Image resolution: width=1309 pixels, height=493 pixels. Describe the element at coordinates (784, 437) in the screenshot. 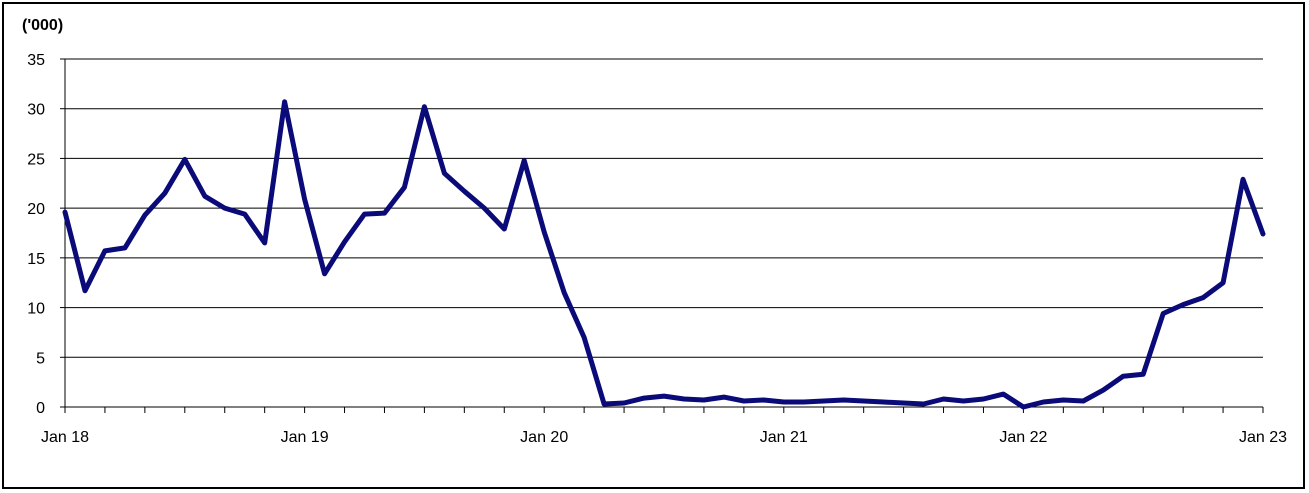

I see `x-tick-label: Jan 21` at that location.